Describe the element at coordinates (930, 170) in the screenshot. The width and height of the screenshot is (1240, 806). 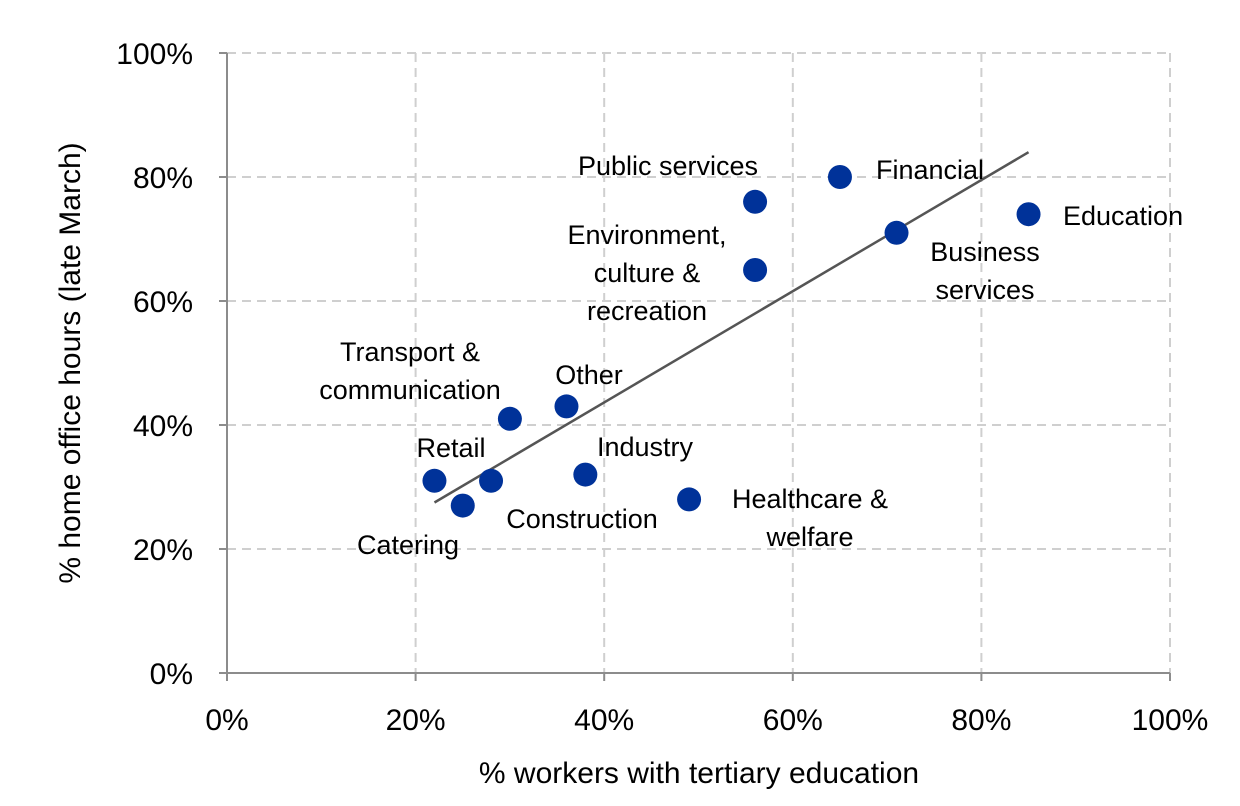
I see `point-label: Financial` at that location.